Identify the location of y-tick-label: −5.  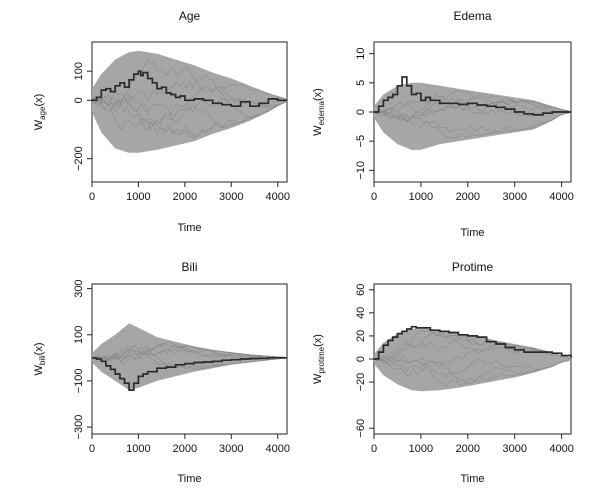
(361, 141).